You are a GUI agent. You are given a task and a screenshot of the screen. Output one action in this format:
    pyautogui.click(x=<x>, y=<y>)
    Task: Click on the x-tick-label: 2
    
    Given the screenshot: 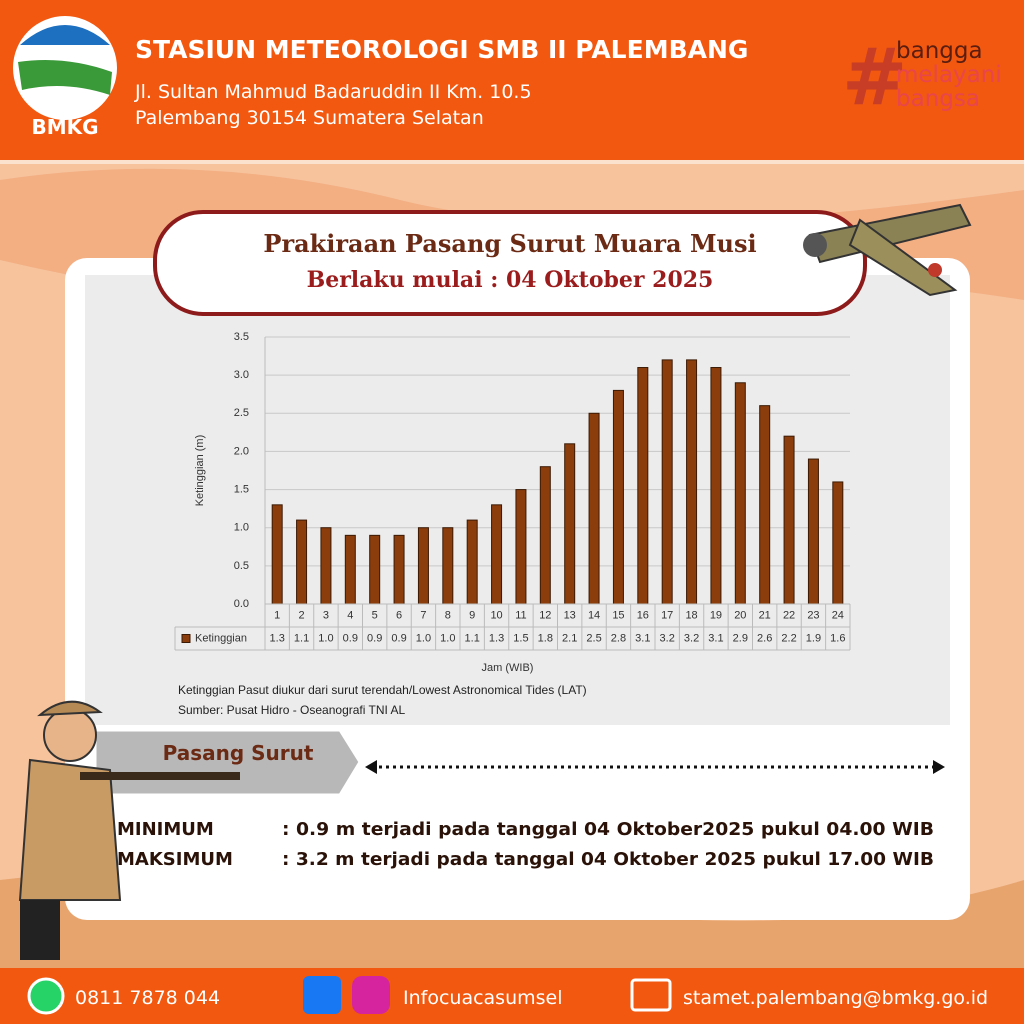 What is the action you would take?
    pyautogui.click(x=302, y=615)
    